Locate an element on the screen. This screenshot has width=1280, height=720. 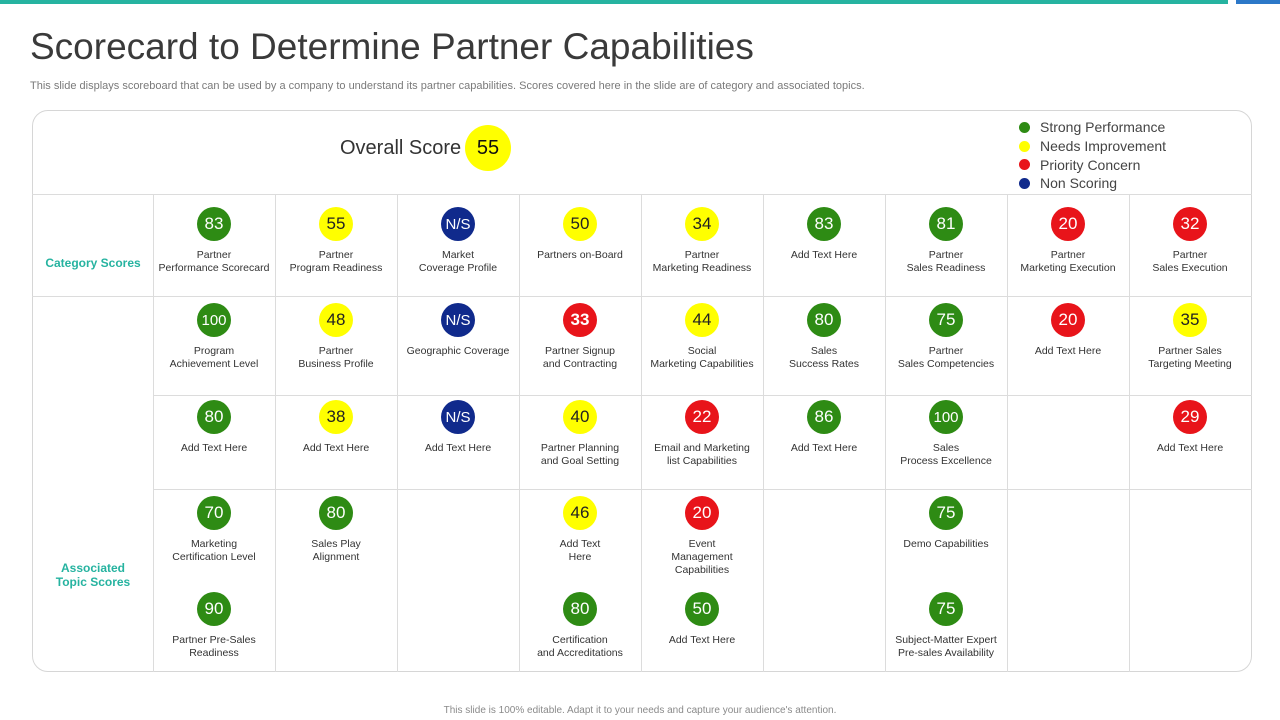
score-badge: 38 is located at coordinates (336, 417).